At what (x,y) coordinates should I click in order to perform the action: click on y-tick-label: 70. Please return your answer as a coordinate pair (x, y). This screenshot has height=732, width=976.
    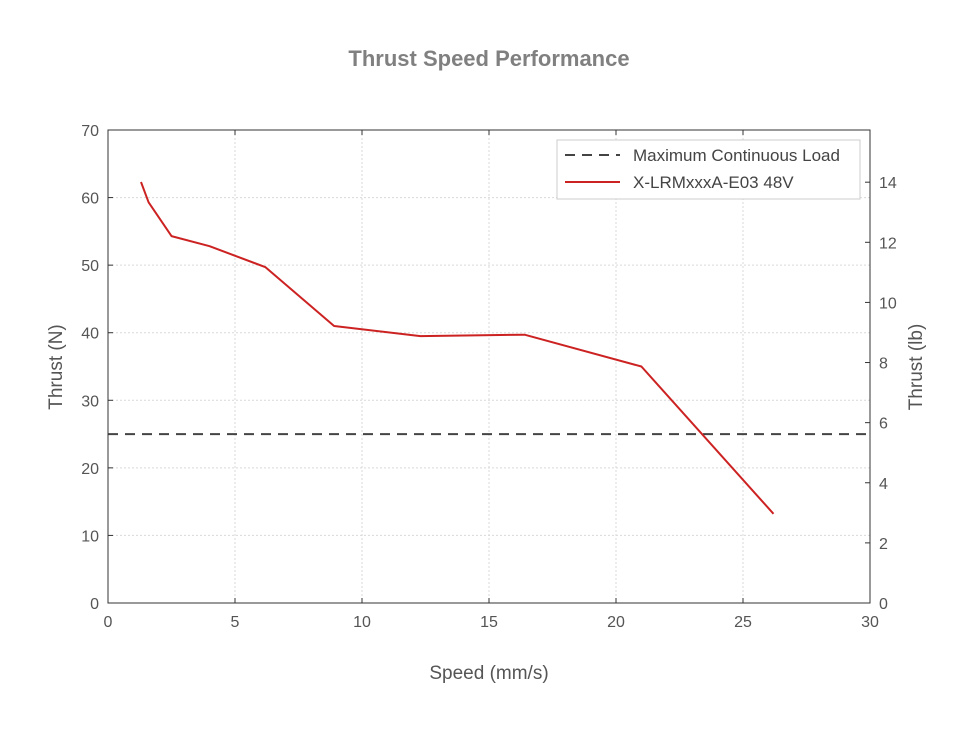
    Looking at the image, I should click on (90, 131).